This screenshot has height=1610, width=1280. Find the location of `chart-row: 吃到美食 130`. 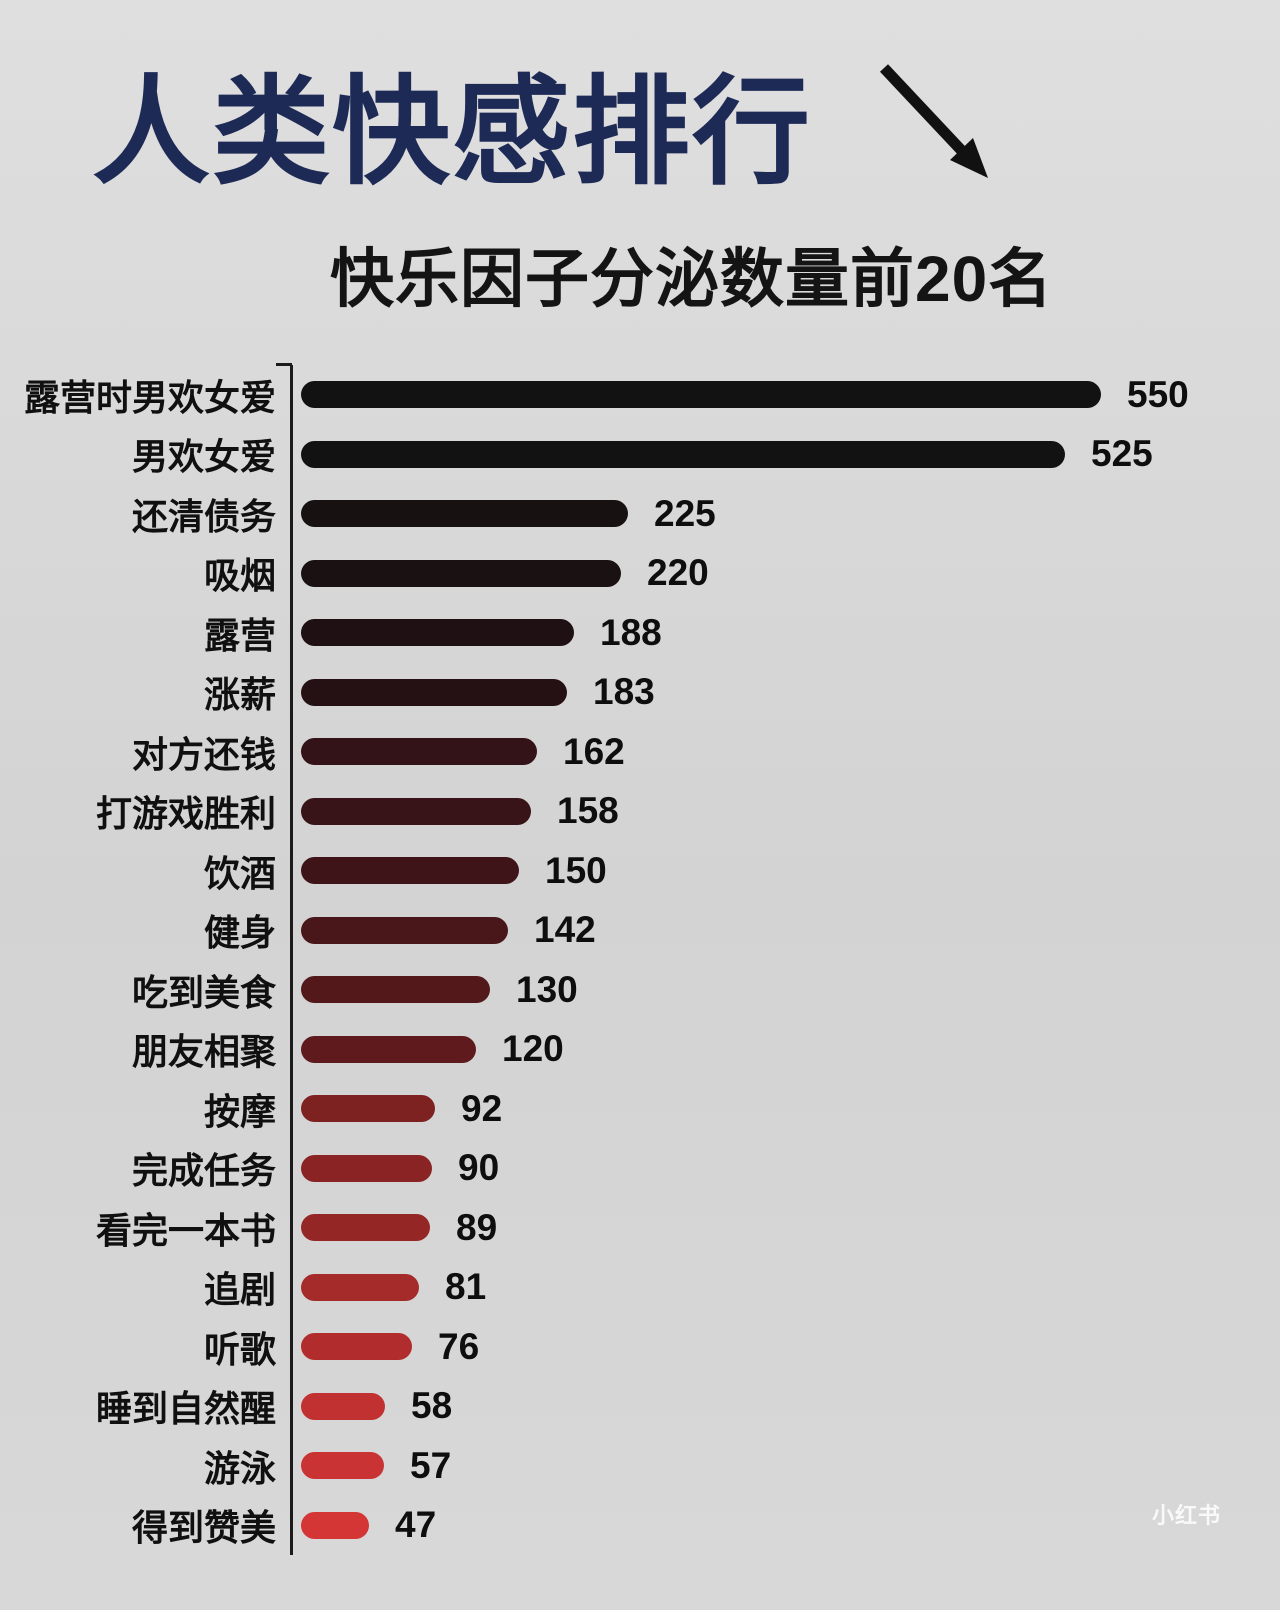

chart-row: 吃到美食 130 is located at coordinates (640, 990).